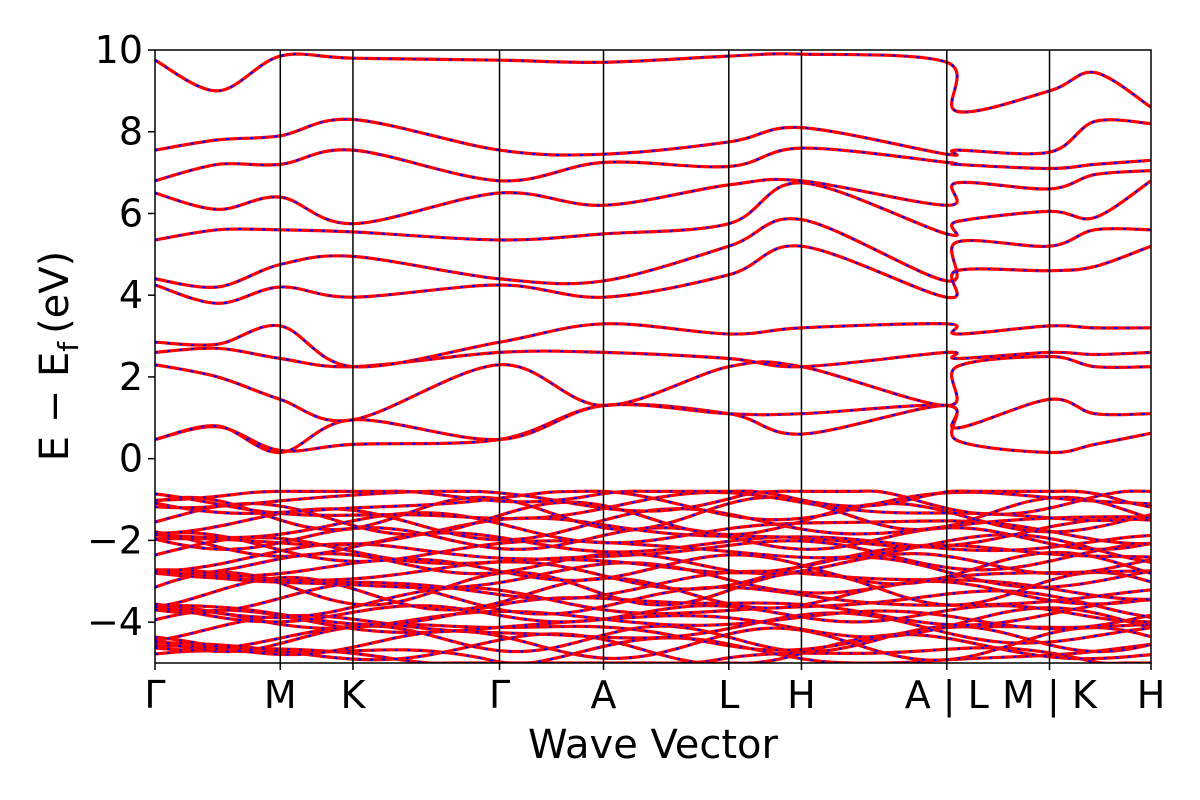  What do you see at coordinates (604, 695) in the screenshot?
I see `x-tick-label: A` at bounding box center [604, 695].